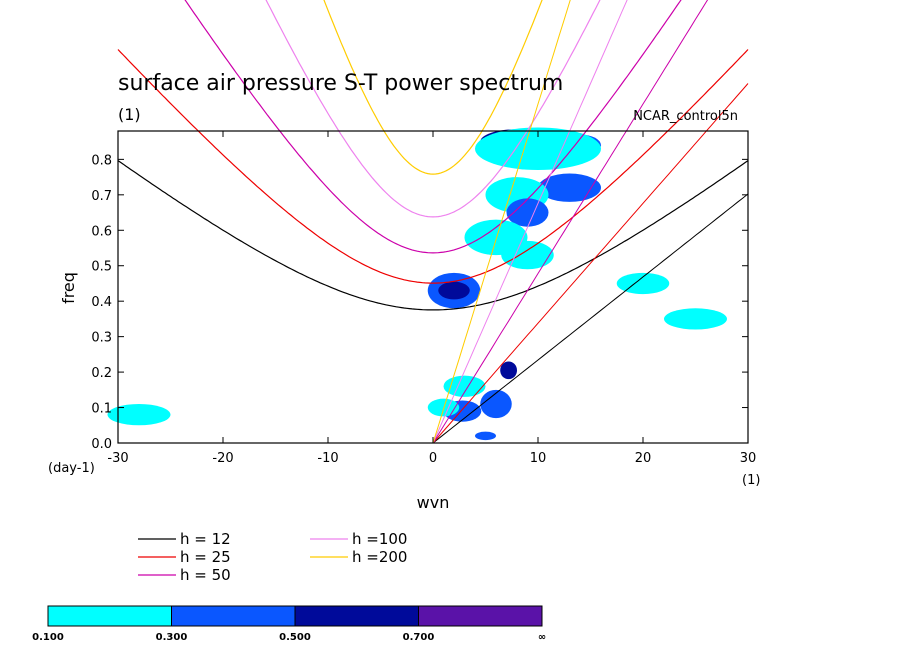 This screenshot has width=904, height=654. Describe the element at coordinates (101, 160) in the screenshot. I see `y-tick-label-8: 0.8` at that location.